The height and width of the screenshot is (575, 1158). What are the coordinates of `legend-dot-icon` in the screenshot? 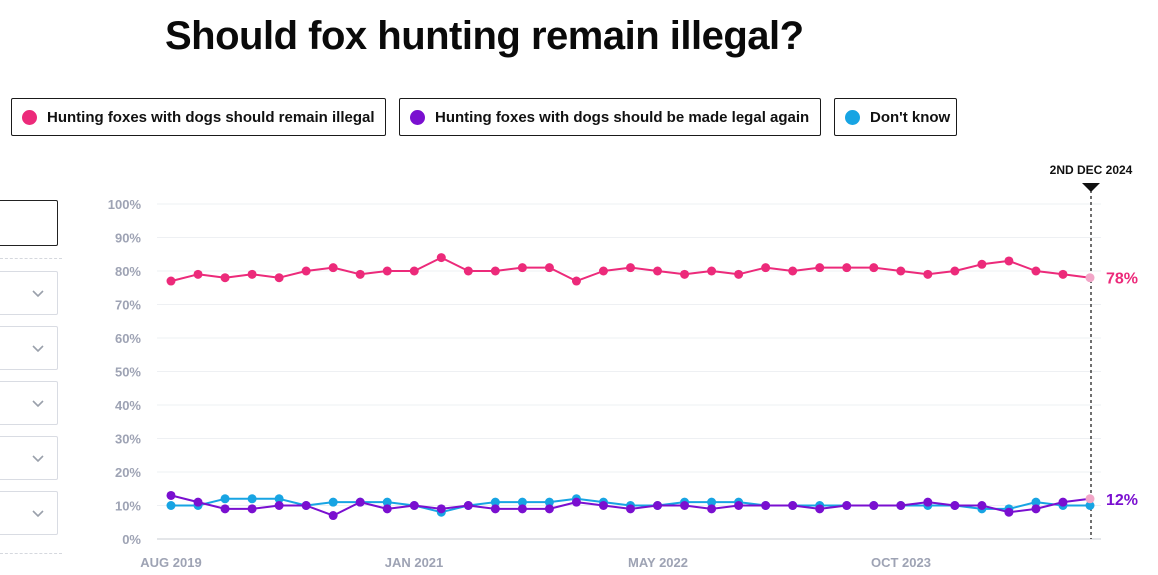 It's located at (29, 117).